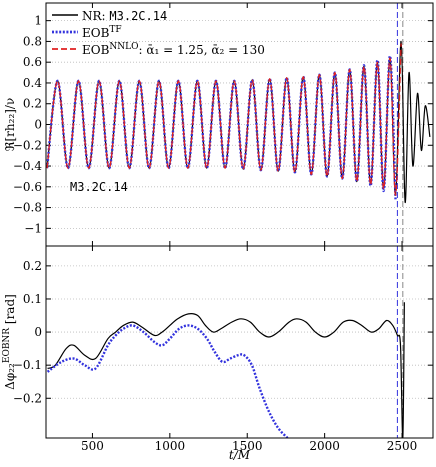 This screenshot has height=467, width=436. What do you see at coordinates (99, 187) in the screenshot?
I see `annotation: M3.2C.14` at bounding box center [99, 187].